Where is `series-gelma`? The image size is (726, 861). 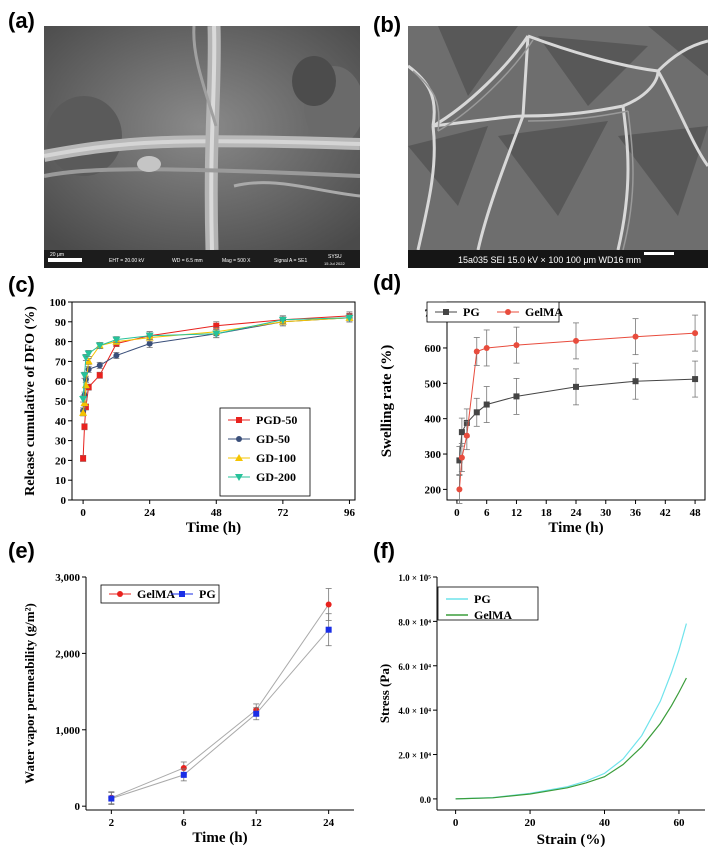 series-gelma is located at coordinates (220, 696).